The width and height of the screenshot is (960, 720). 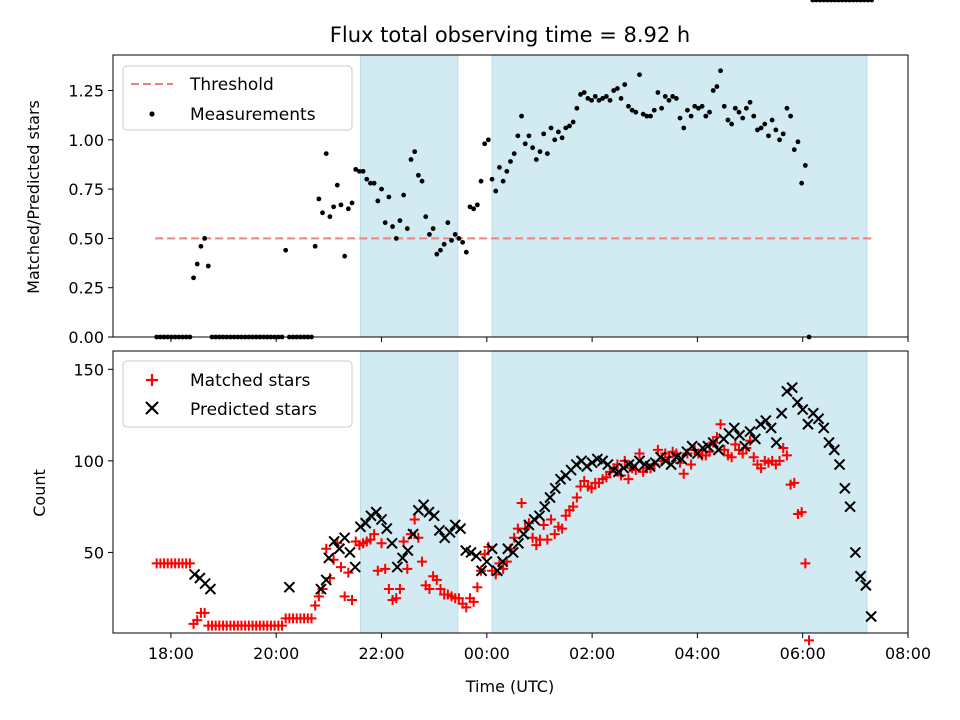 I want to click on count-legend: Matched stars Predicted stars, so click(x=237, y=394).